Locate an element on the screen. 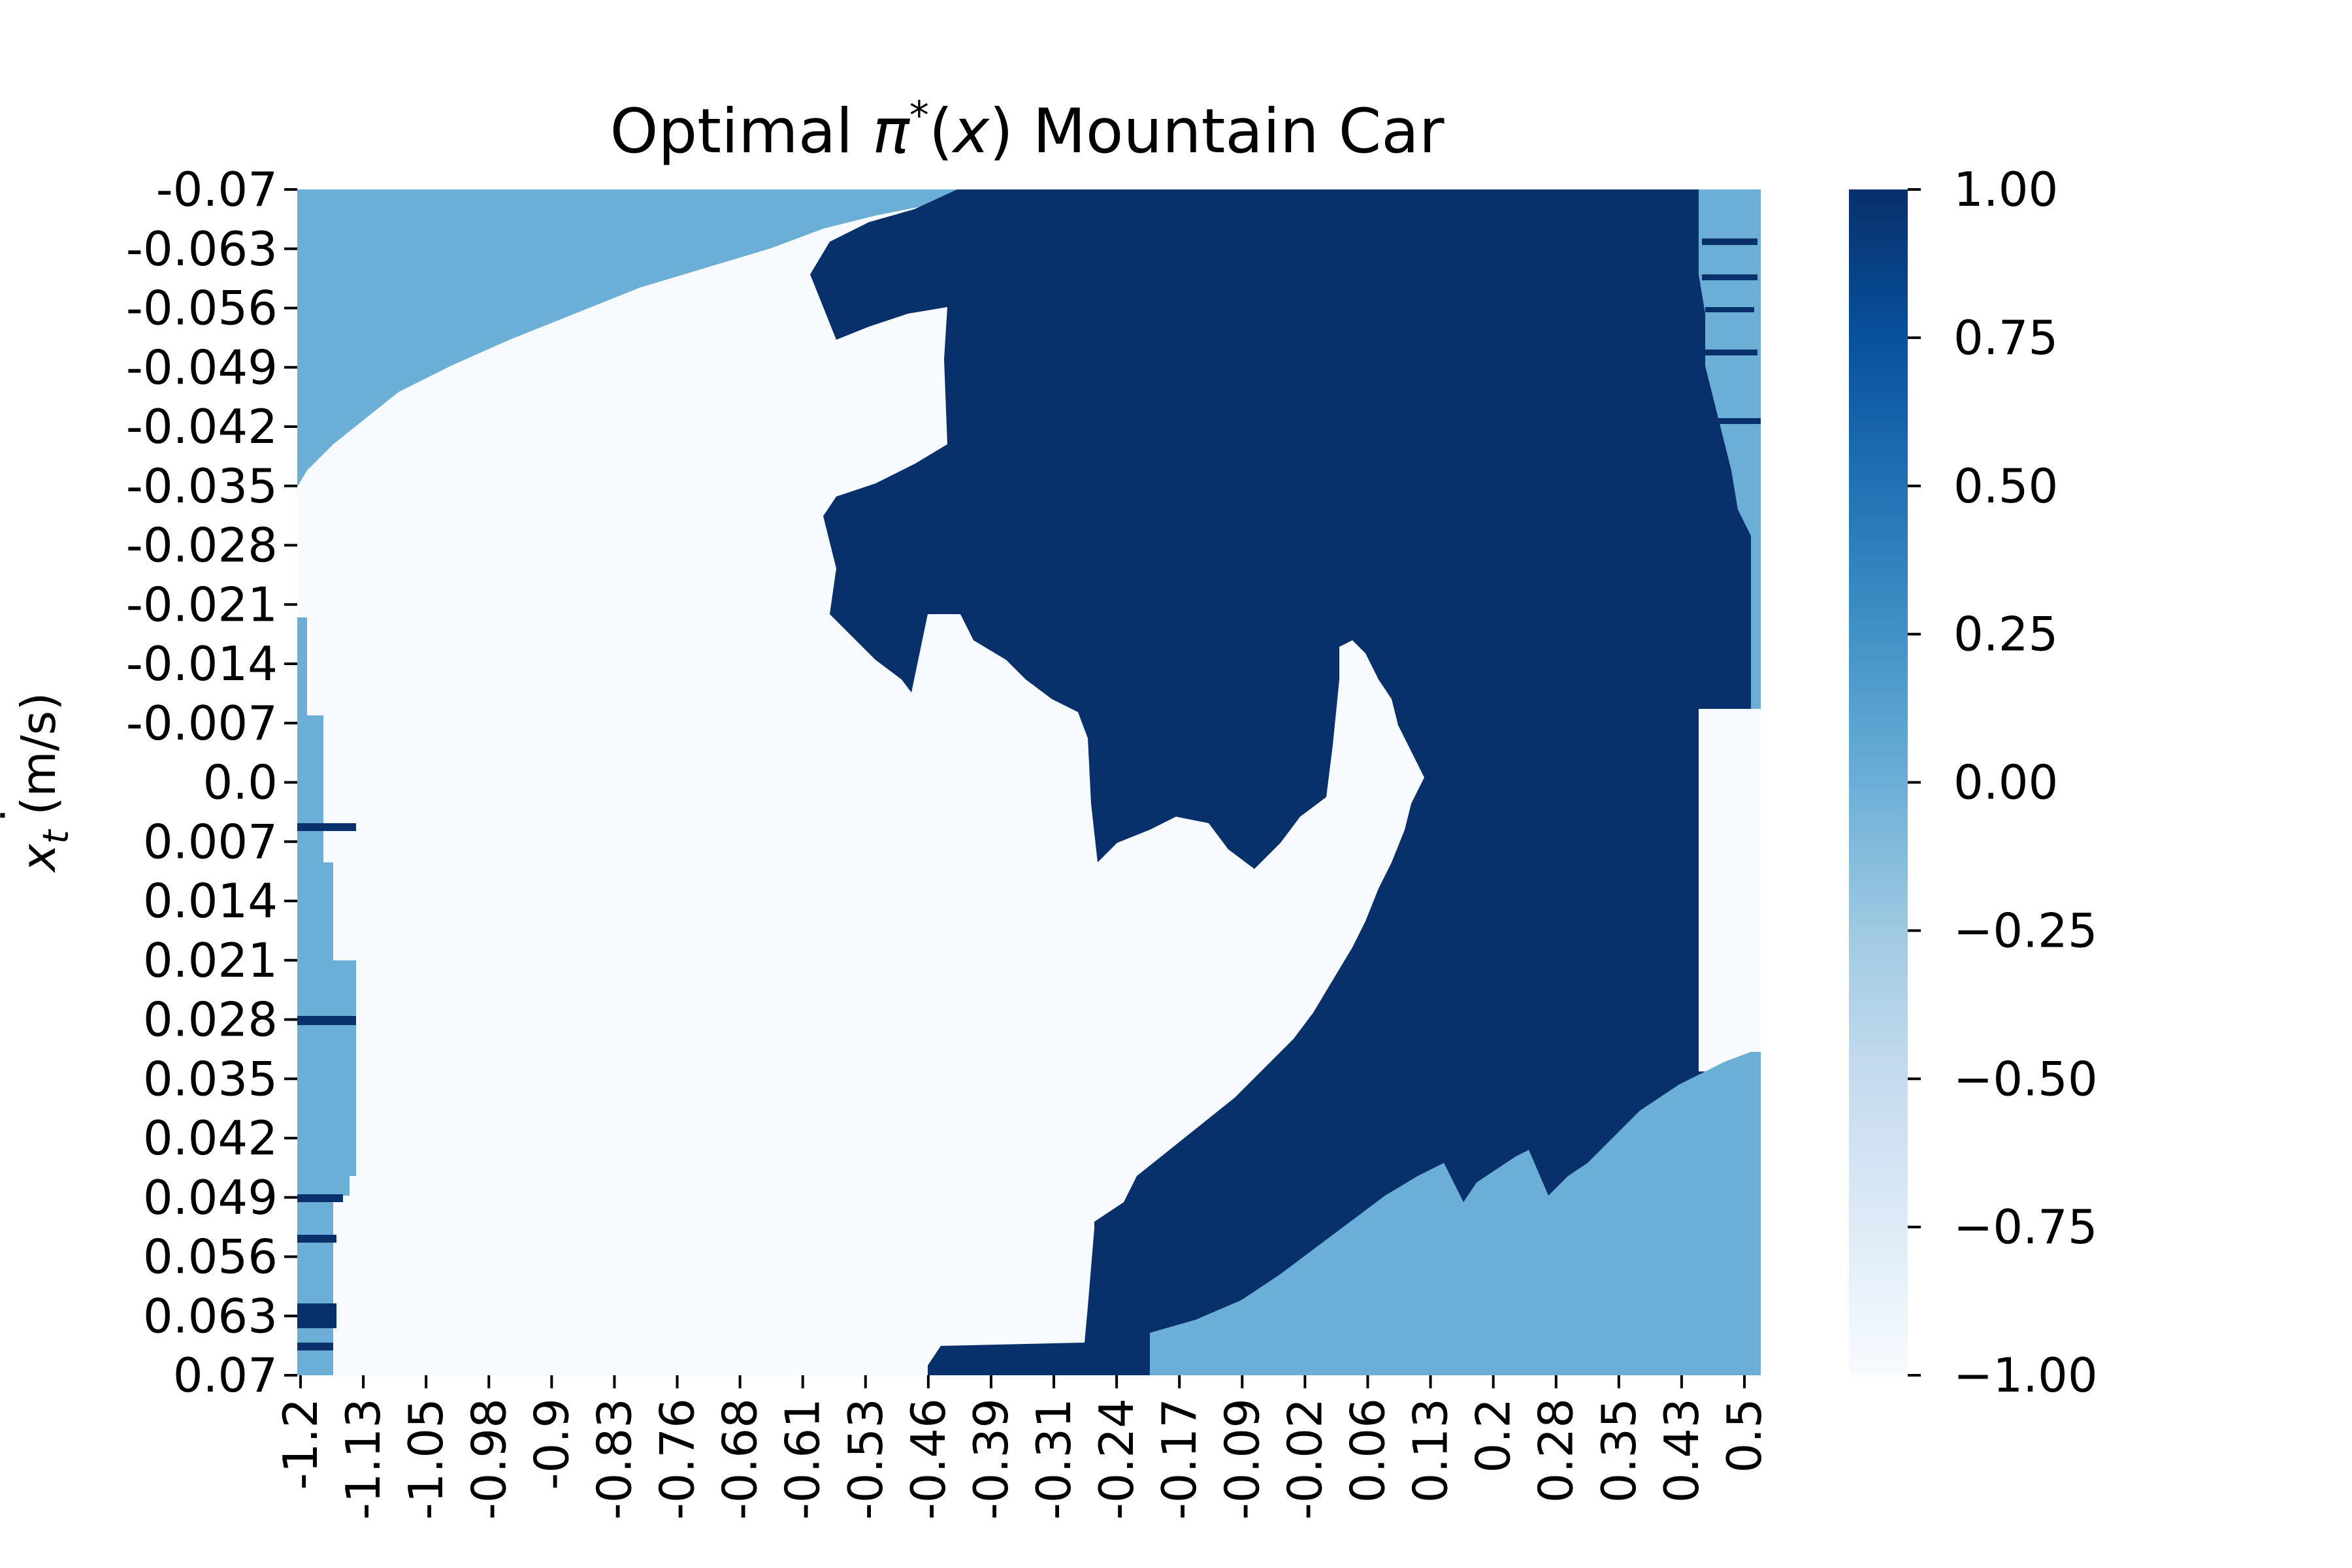 The width and height of the screenshot is (2352, 1568). y-tick-label: 0.035 is located at coordinates (210, 1078).